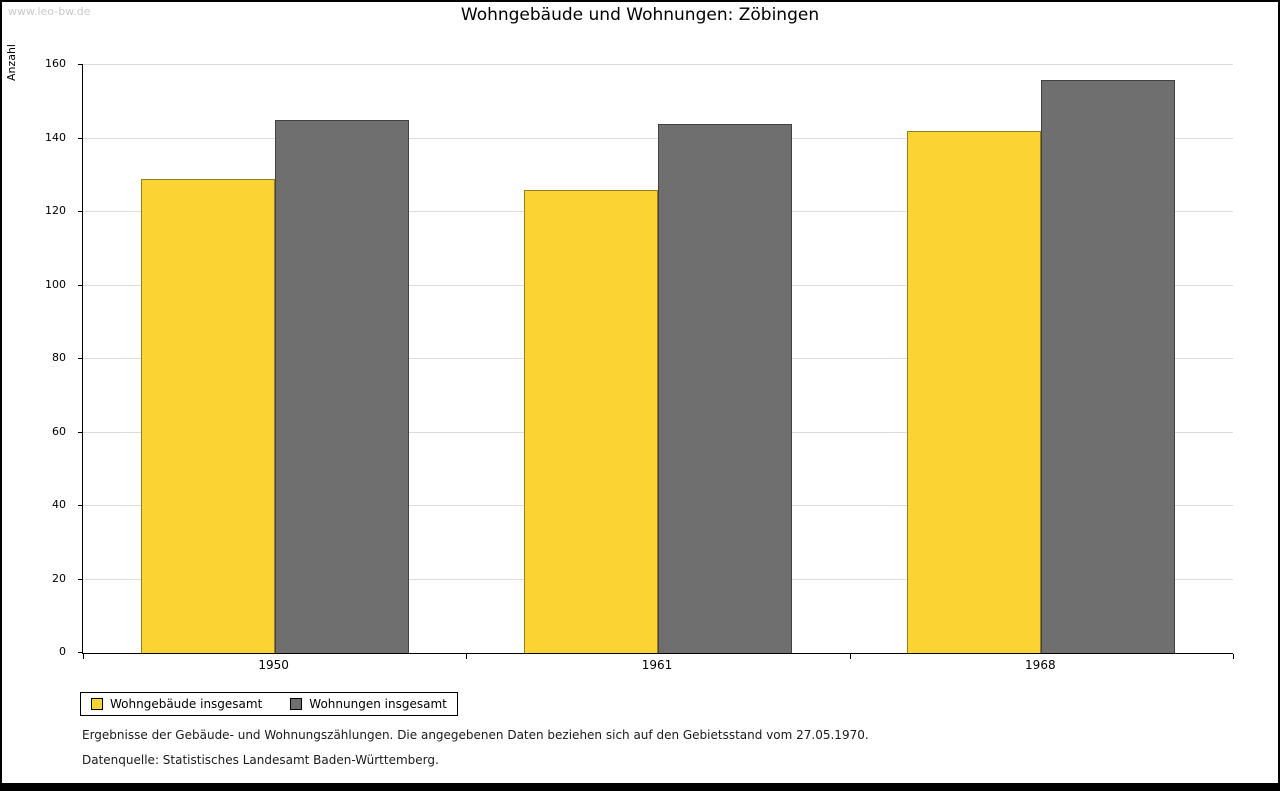 The width and height of the screenshot is (1280, 791). I want to click on y-tick-label: 140, so click(55, 137).